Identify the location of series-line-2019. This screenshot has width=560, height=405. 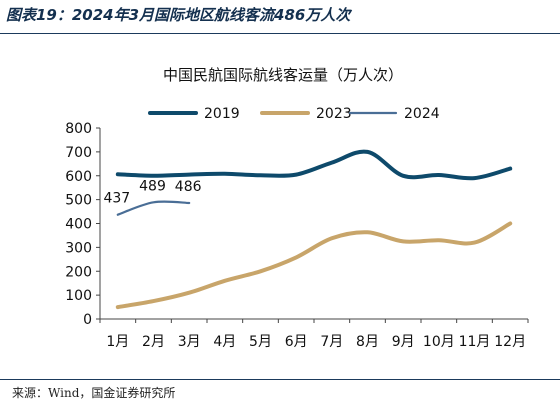
(314, 165).